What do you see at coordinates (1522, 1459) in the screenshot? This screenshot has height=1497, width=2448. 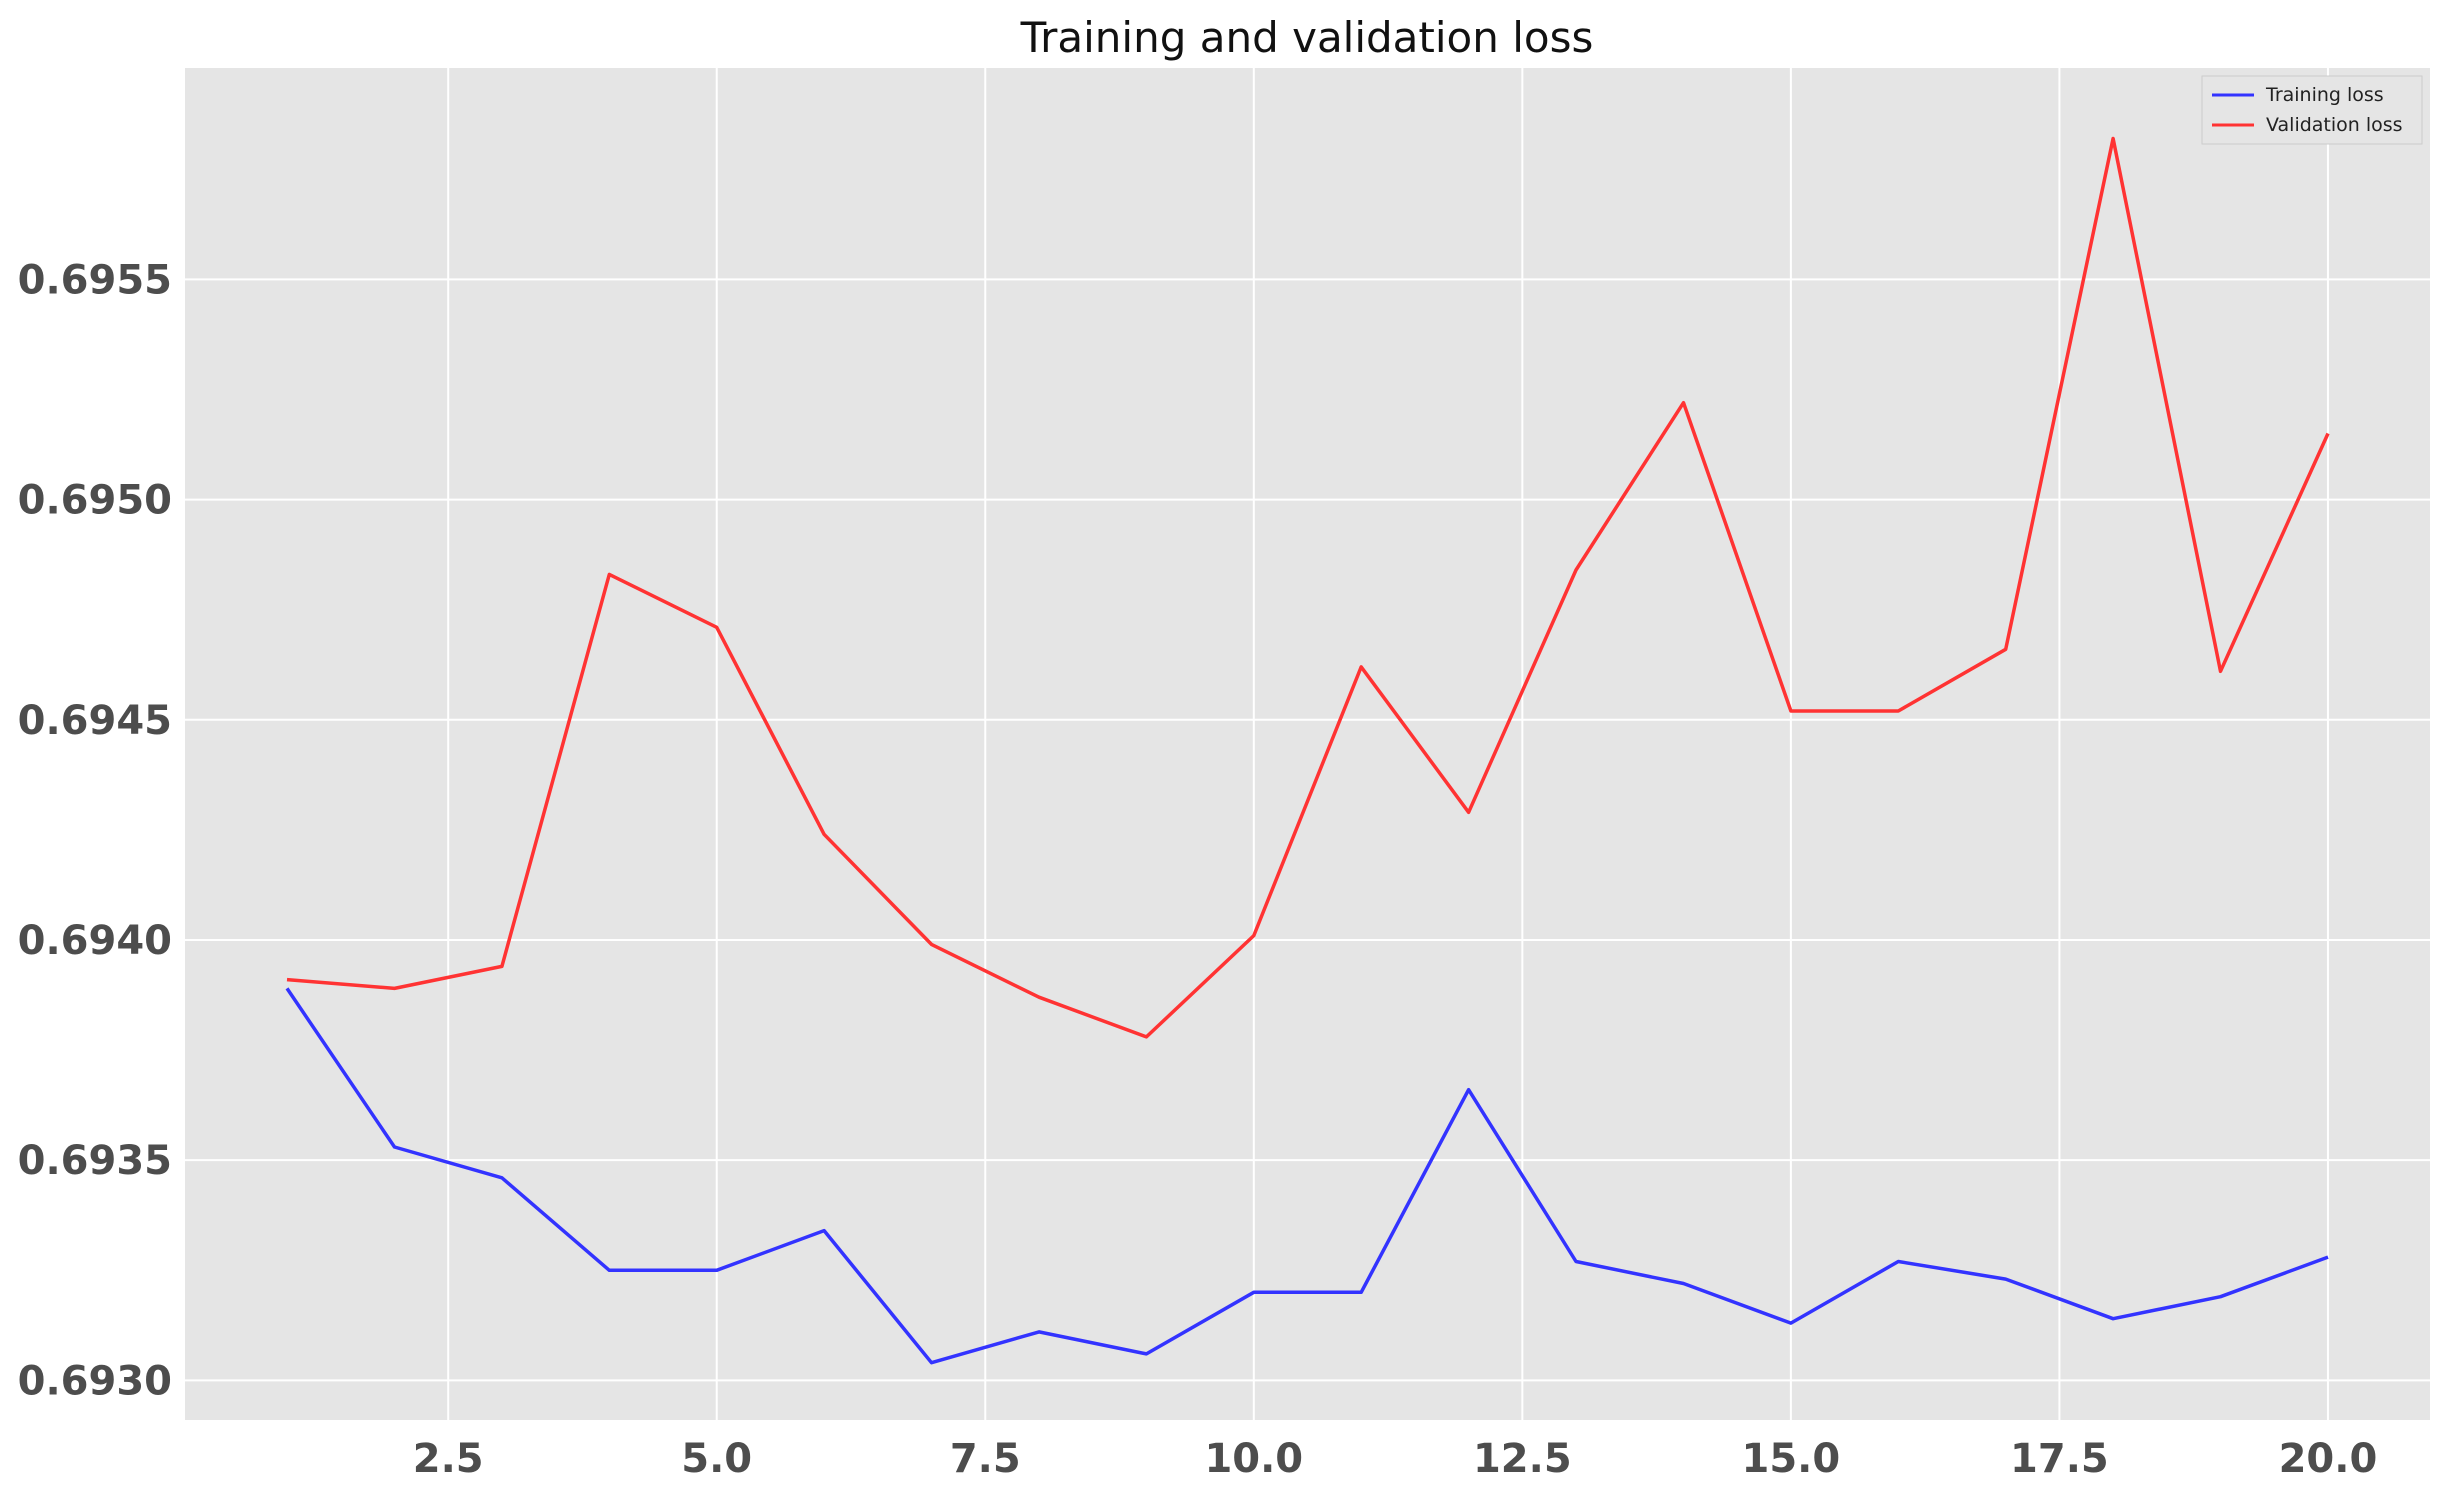 I see `x-tick-label: 12.5` at bounding box center [1522, 1459].